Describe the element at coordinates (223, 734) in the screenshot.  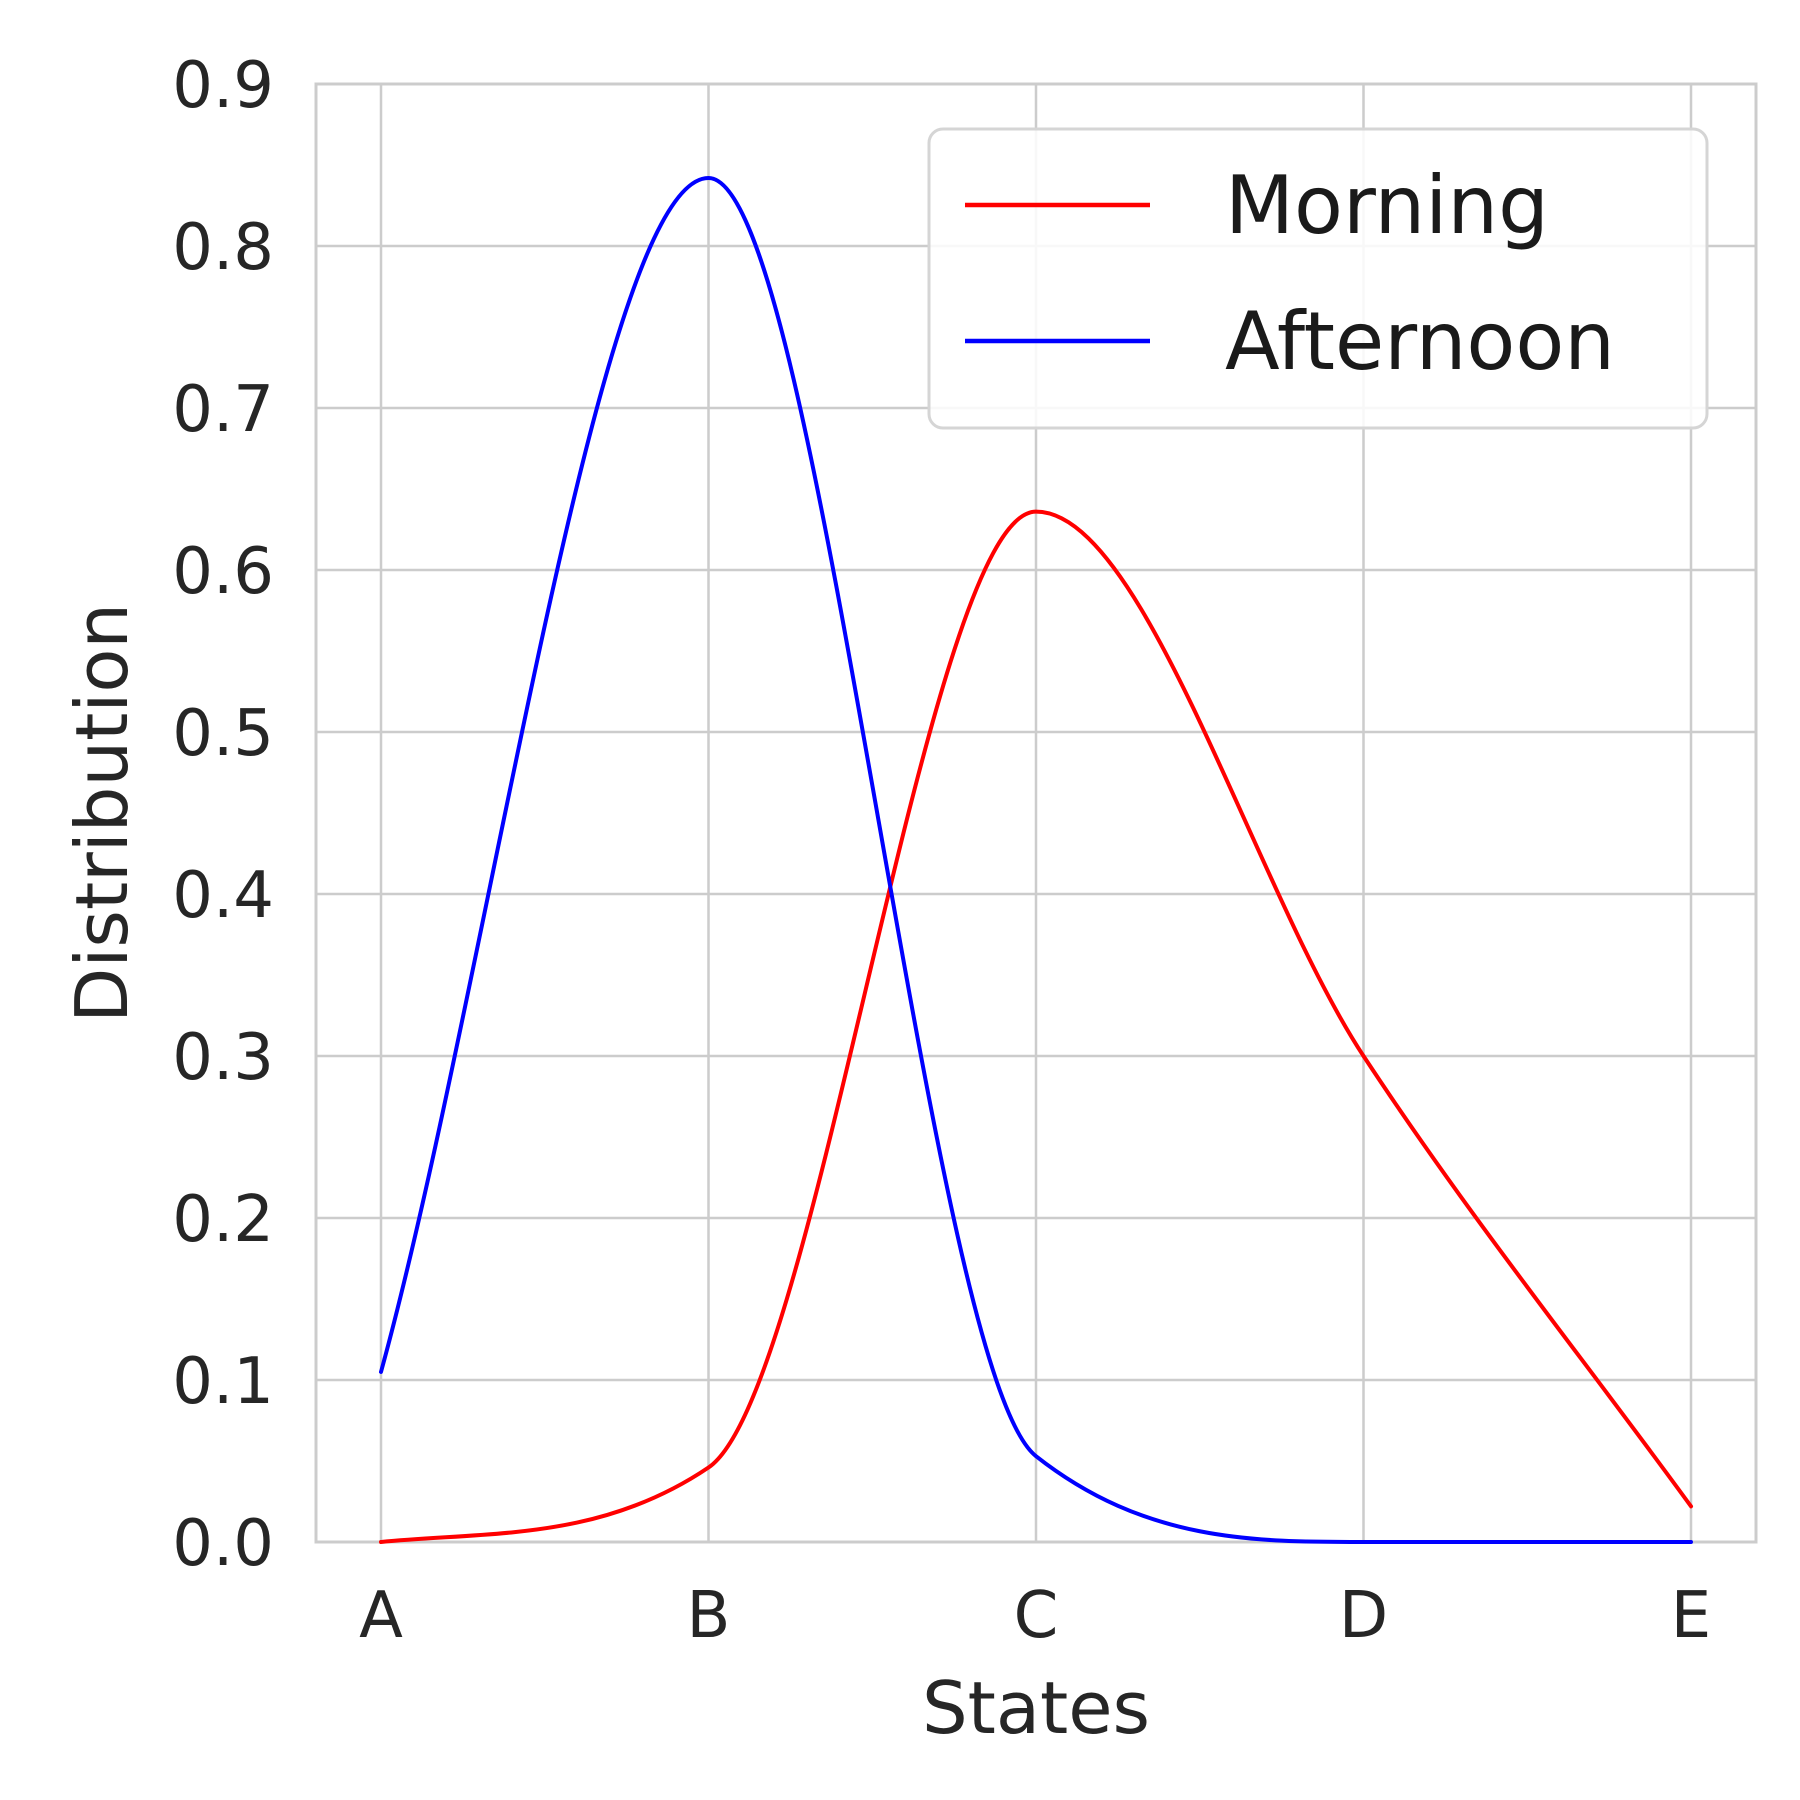
I see `y-tick-label: 0.5` at that location.